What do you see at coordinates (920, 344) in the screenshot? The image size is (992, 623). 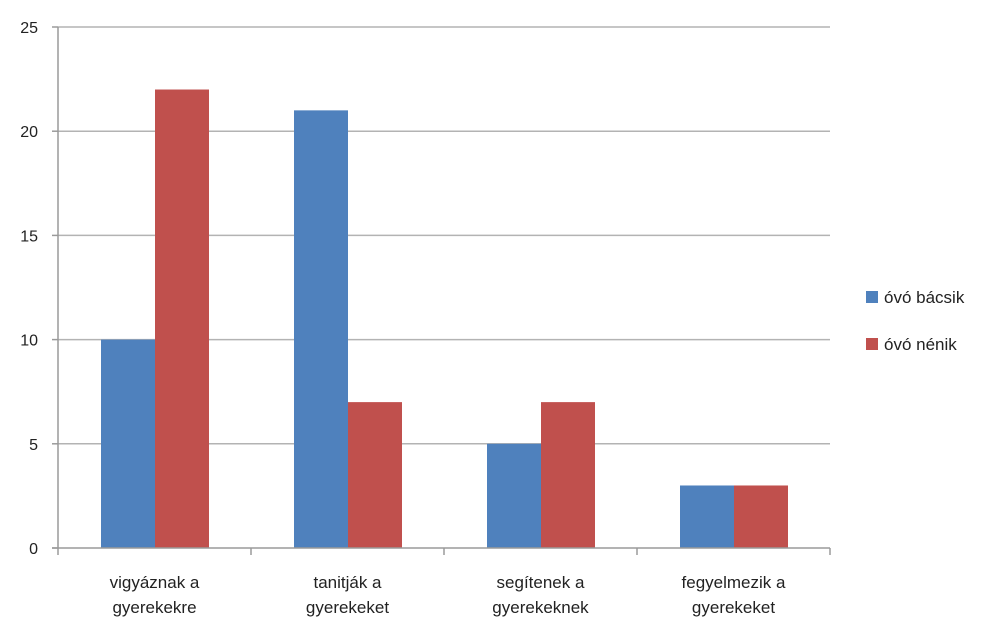 I see `legend-label: óvó nénik` at bounding box center [920, 344].